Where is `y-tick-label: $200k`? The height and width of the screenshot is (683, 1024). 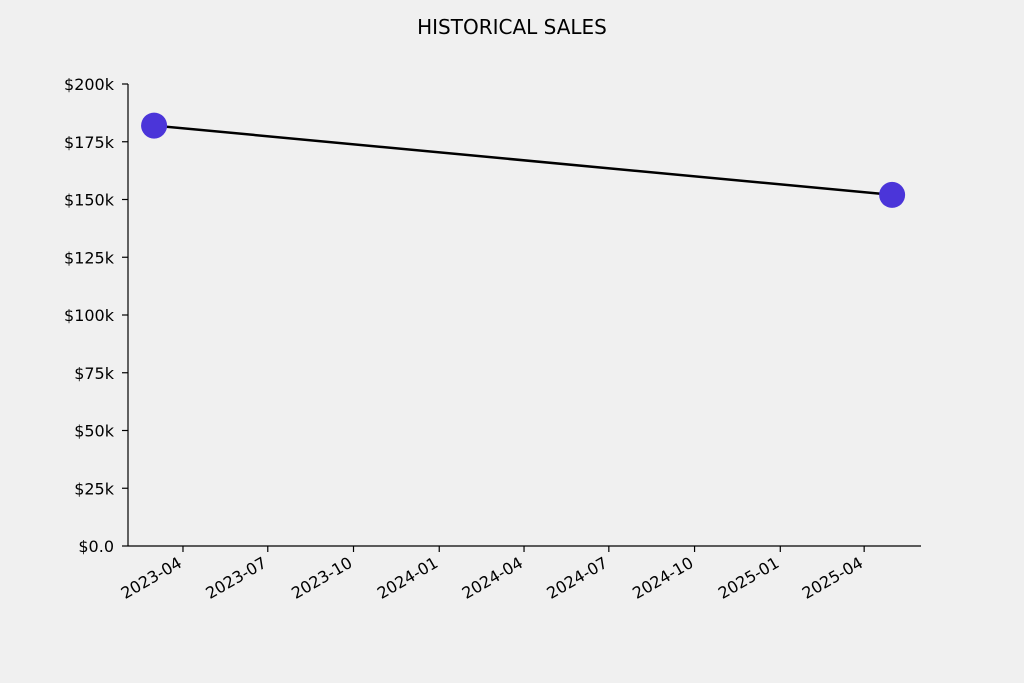
y-tick-label: $200k is located at coordinates (89, 84).